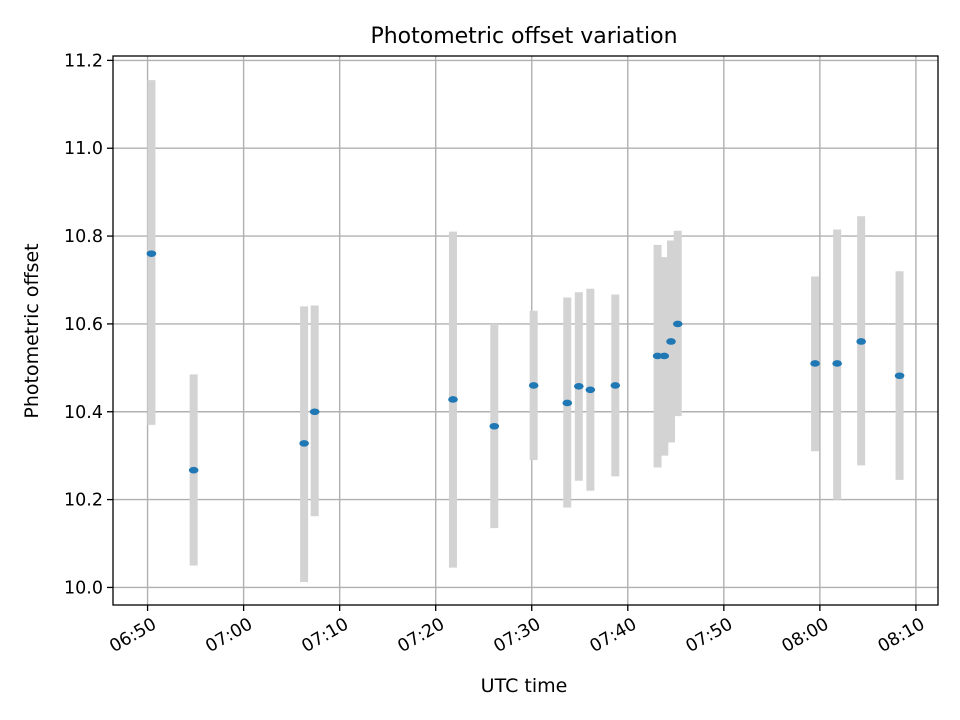 This screenshot has width=960, height=720. I want to click on y-tick-label: 10.8, so click(83, 237).